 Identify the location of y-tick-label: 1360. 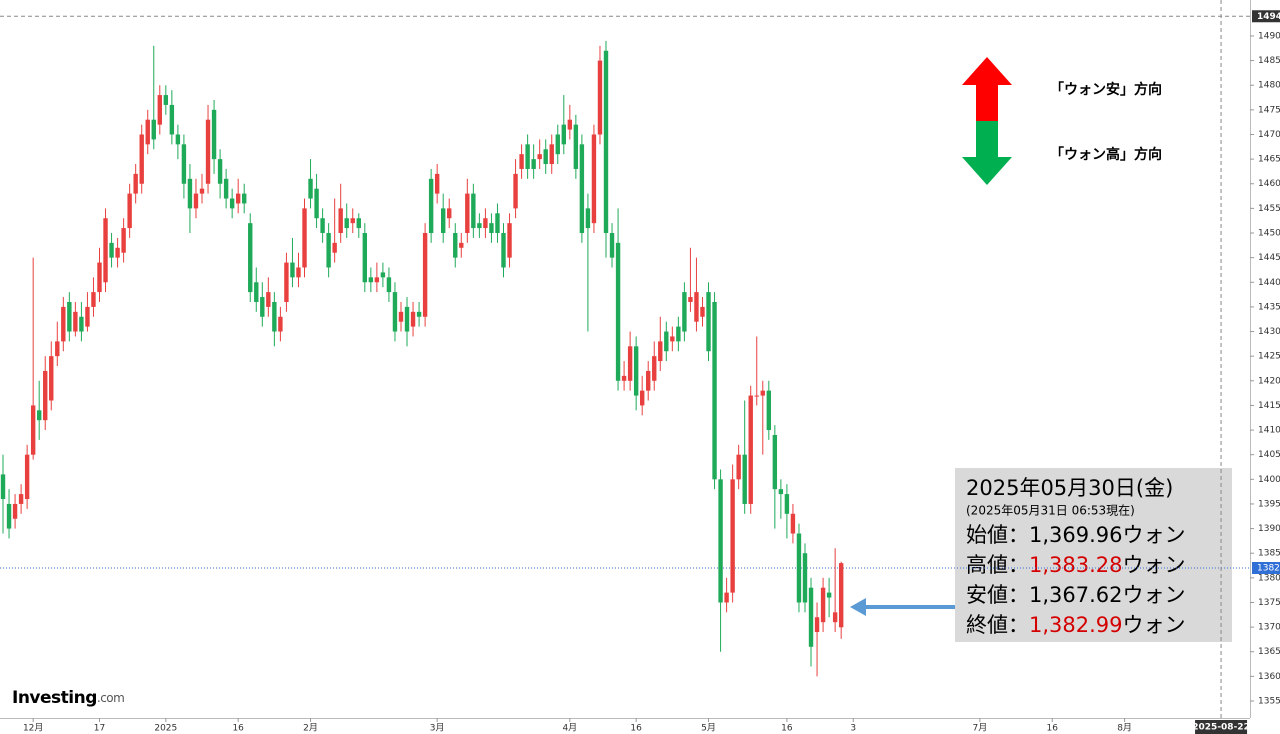
(1269, 677).